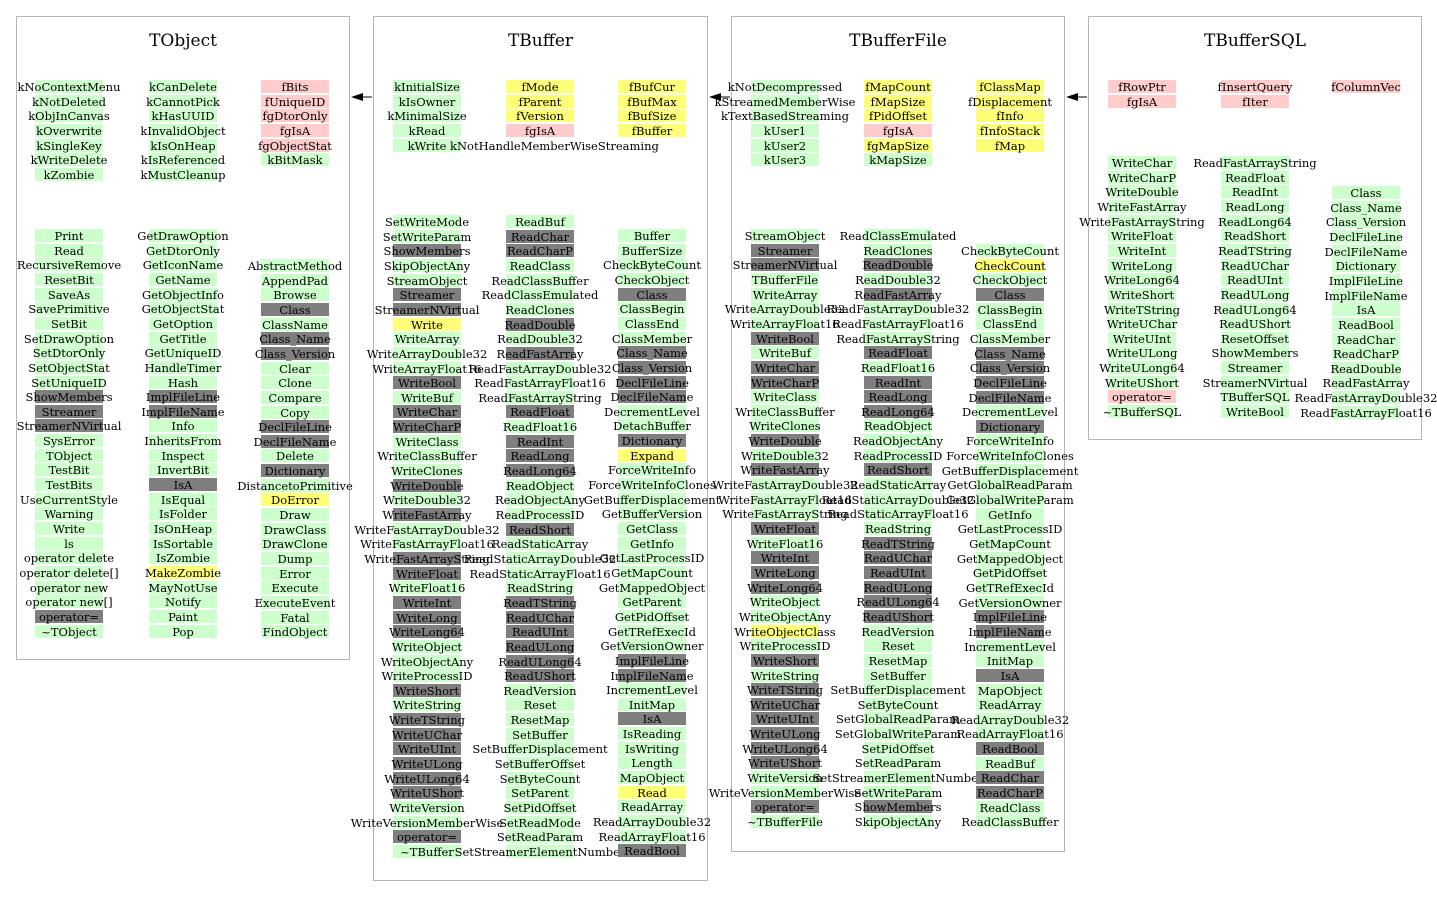  Describe the element at coordinates (1255, 294) in the screenshot. I see `method-label: ReadULong` at that location.